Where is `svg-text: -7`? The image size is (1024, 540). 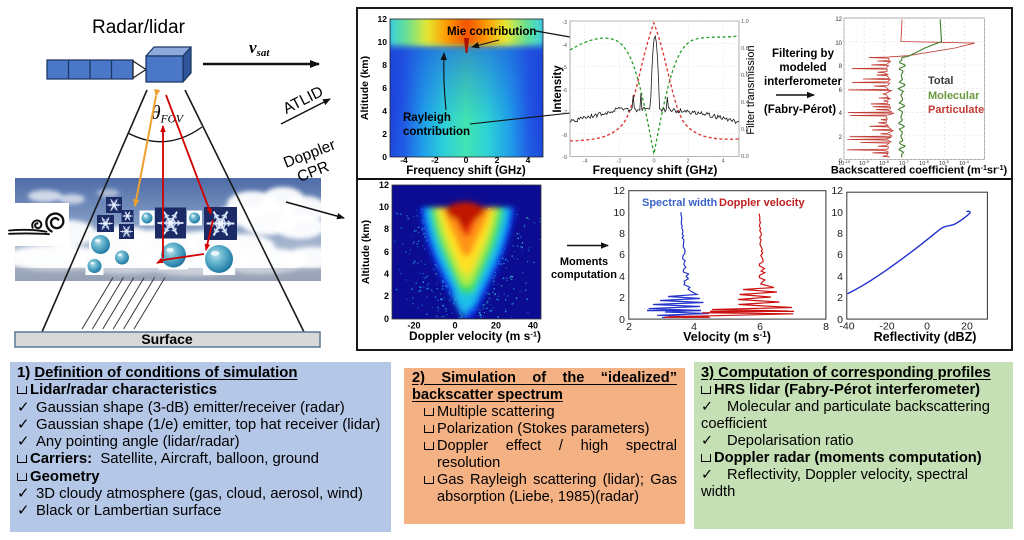
svg-text: -7 is located at coordinates (564, 113).